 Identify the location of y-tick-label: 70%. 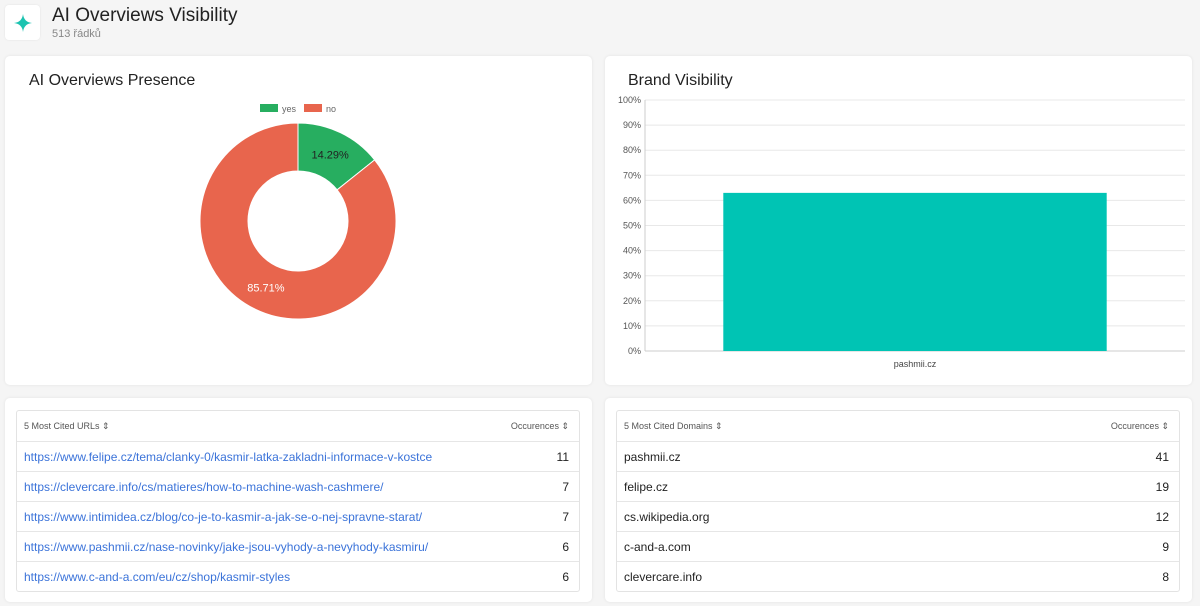
(632, 175).